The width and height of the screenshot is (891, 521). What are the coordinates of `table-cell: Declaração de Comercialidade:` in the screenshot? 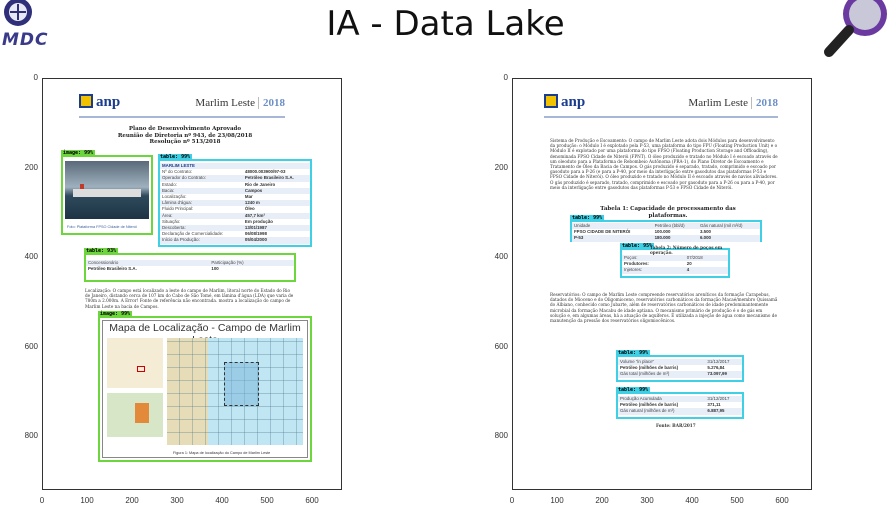 It's located at (193, 234).